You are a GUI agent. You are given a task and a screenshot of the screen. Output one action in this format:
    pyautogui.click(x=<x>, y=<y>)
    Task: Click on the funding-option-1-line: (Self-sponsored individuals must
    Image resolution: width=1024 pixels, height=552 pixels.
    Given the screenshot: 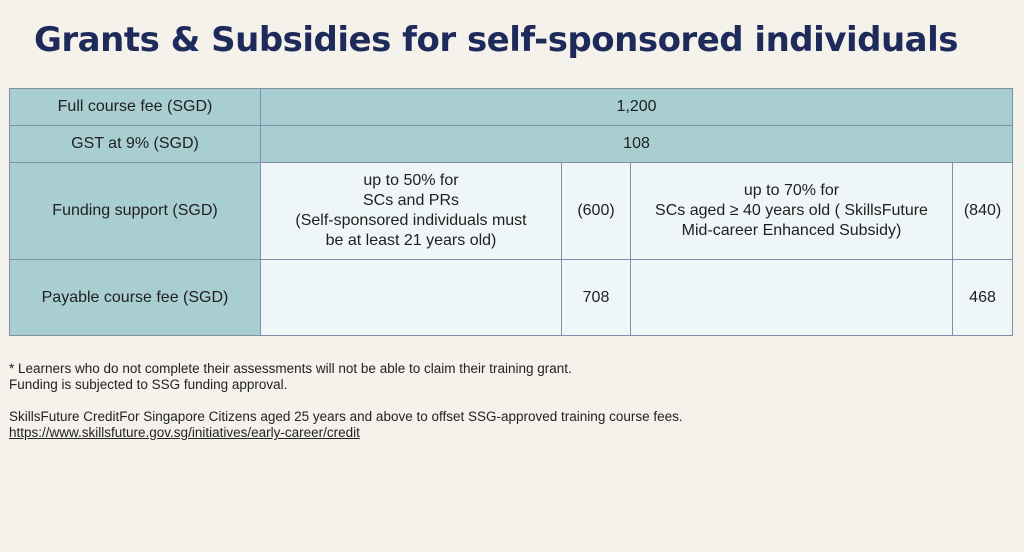 What is the action you would take?
    pyautogui.click(x=411, y=220)
    